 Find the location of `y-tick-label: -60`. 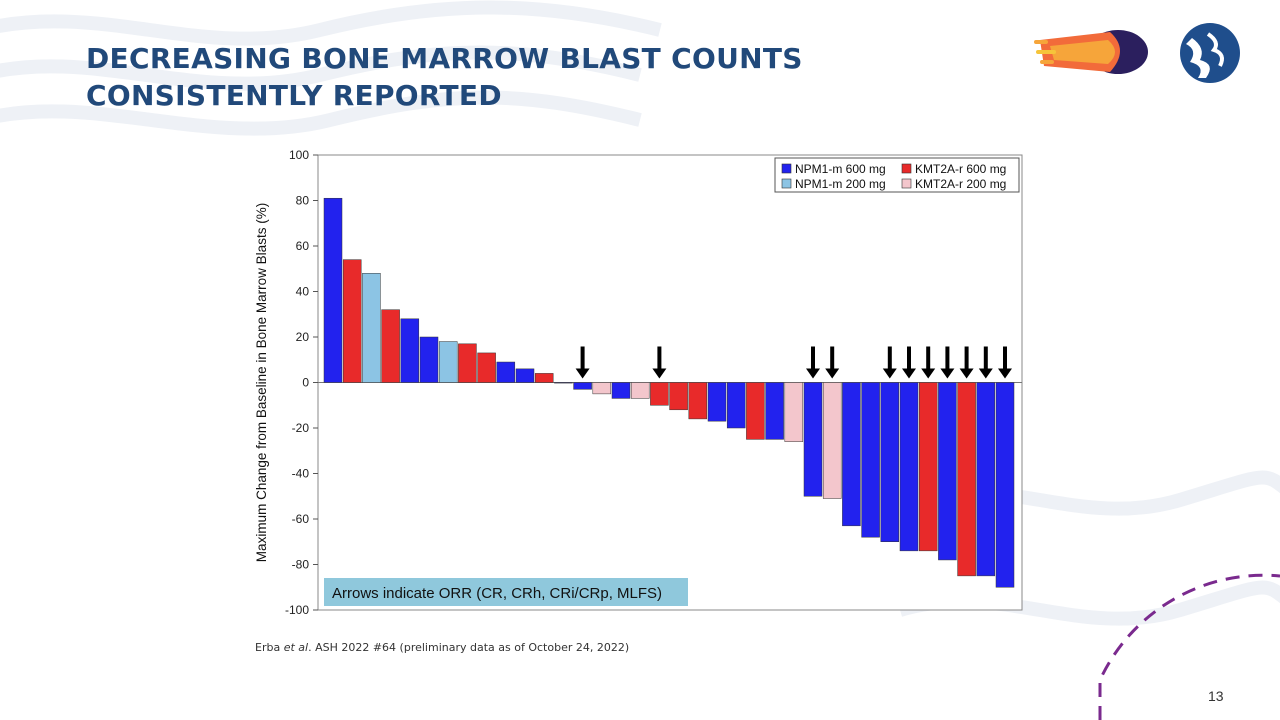

y-tick-label: -60 is located at coordinates (301, 519).